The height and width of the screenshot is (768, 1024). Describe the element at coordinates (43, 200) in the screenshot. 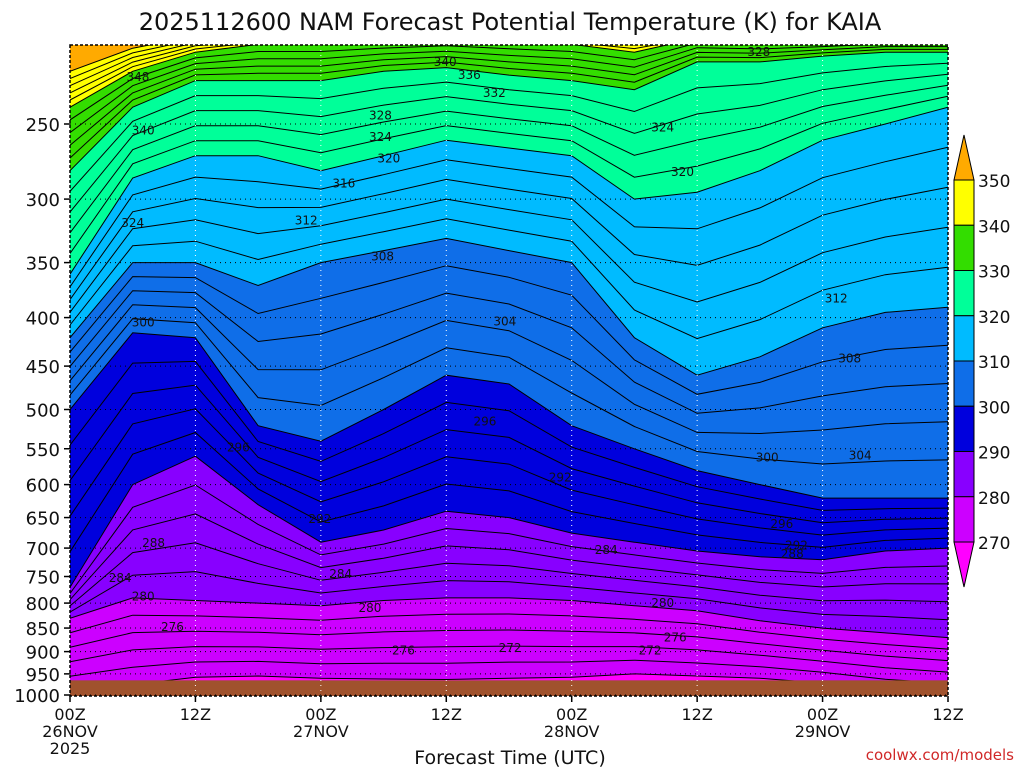

I see `y-tick-label-300: 300` at that location.